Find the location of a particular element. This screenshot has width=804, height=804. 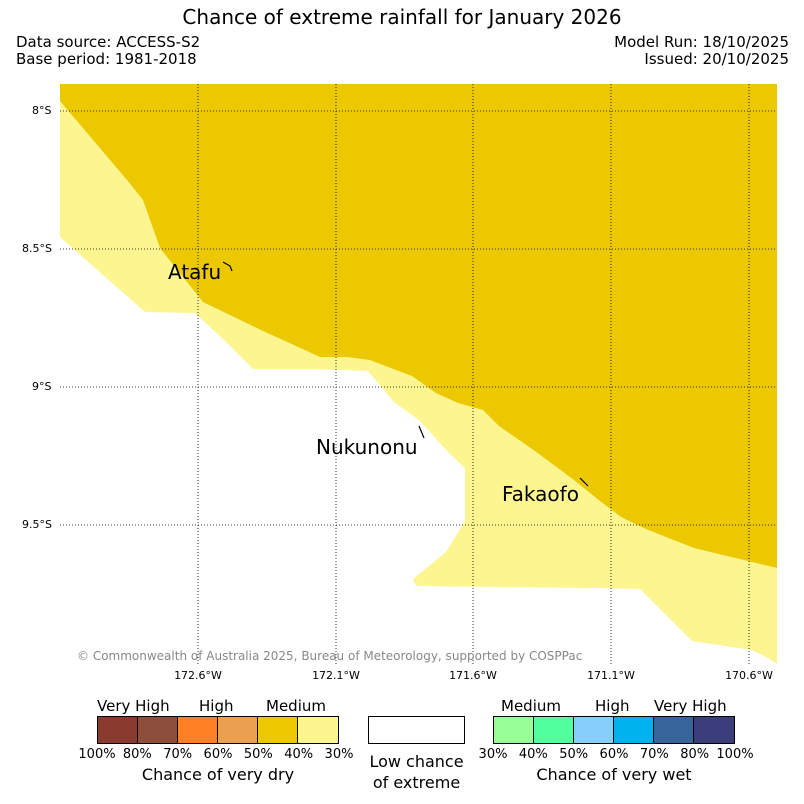

dry-heading-very-high: Very High is located at coordinates (133, 706).